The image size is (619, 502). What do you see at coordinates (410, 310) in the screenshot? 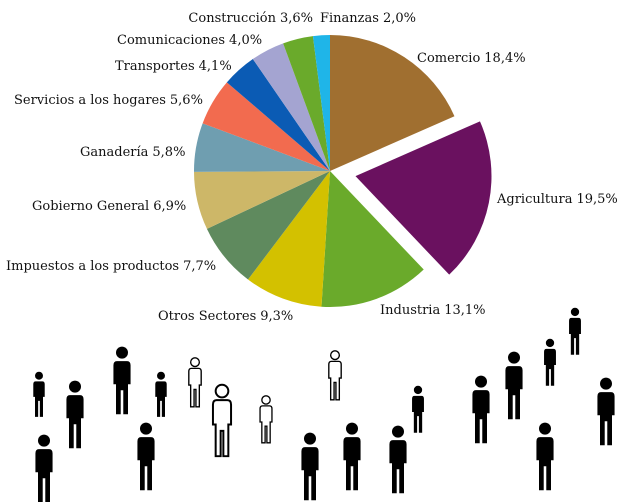
I see `slice-name: Industria` at bounding box center [410, 310].